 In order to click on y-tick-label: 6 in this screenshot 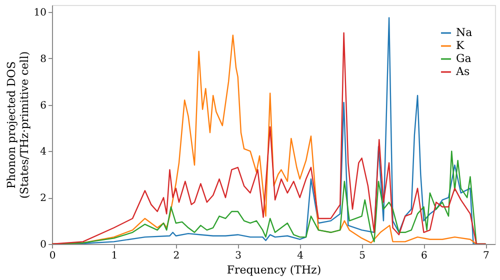, I will do `click(43, 106)`.